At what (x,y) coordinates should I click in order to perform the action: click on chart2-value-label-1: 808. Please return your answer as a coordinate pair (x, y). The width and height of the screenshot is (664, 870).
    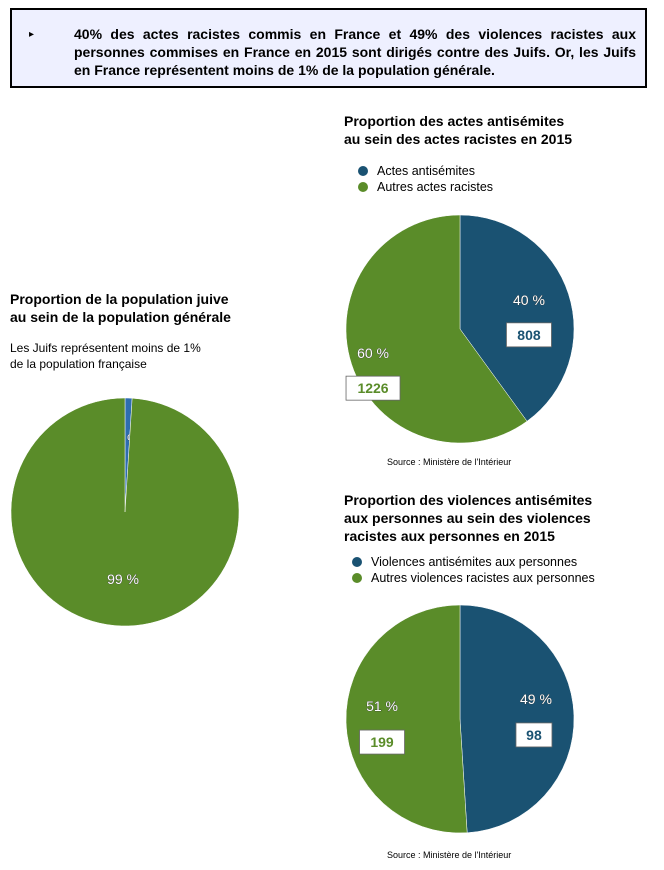
    Looking at the image, I should click on (529, 335).